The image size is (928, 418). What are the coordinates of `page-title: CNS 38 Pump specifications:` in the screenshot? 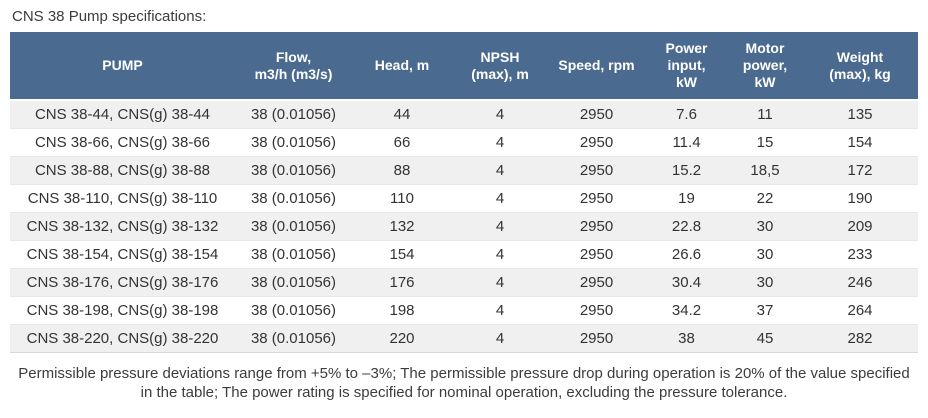 It's located at (109, 16).